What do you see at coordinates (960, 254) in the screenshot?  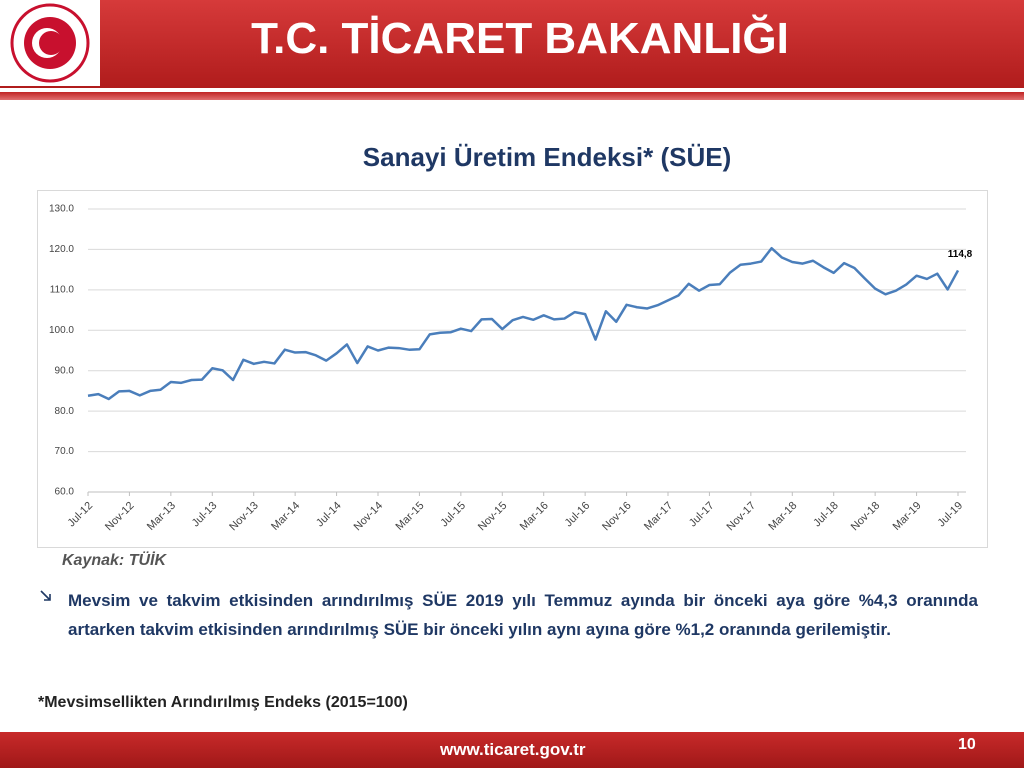 I see `data-label: 114,8` at bounding box center [960, 254].